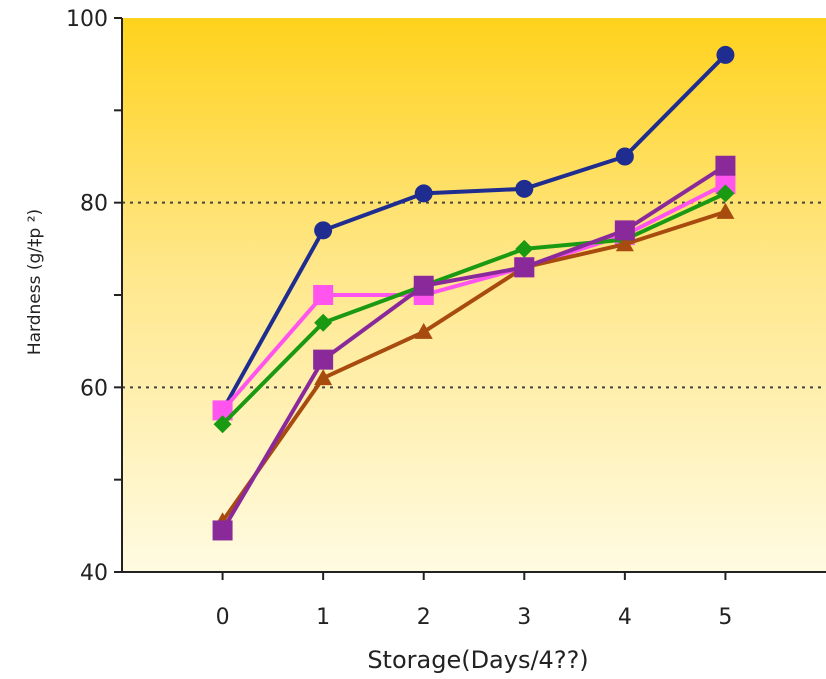  What do you see at coordinates (725, 617) in the screenshot?
I see `x-tick-label: 5` at bounding box center [725, 617].